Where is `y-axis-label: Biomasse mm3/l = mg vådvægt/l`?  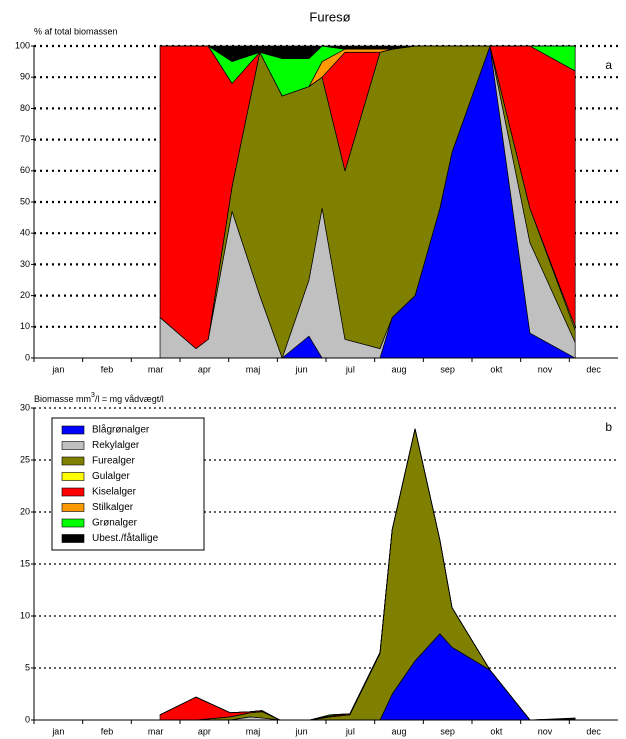 y-axis-label: Biomasse mm3/l = mg vådvægt/l is located at coordinates (99, 398).